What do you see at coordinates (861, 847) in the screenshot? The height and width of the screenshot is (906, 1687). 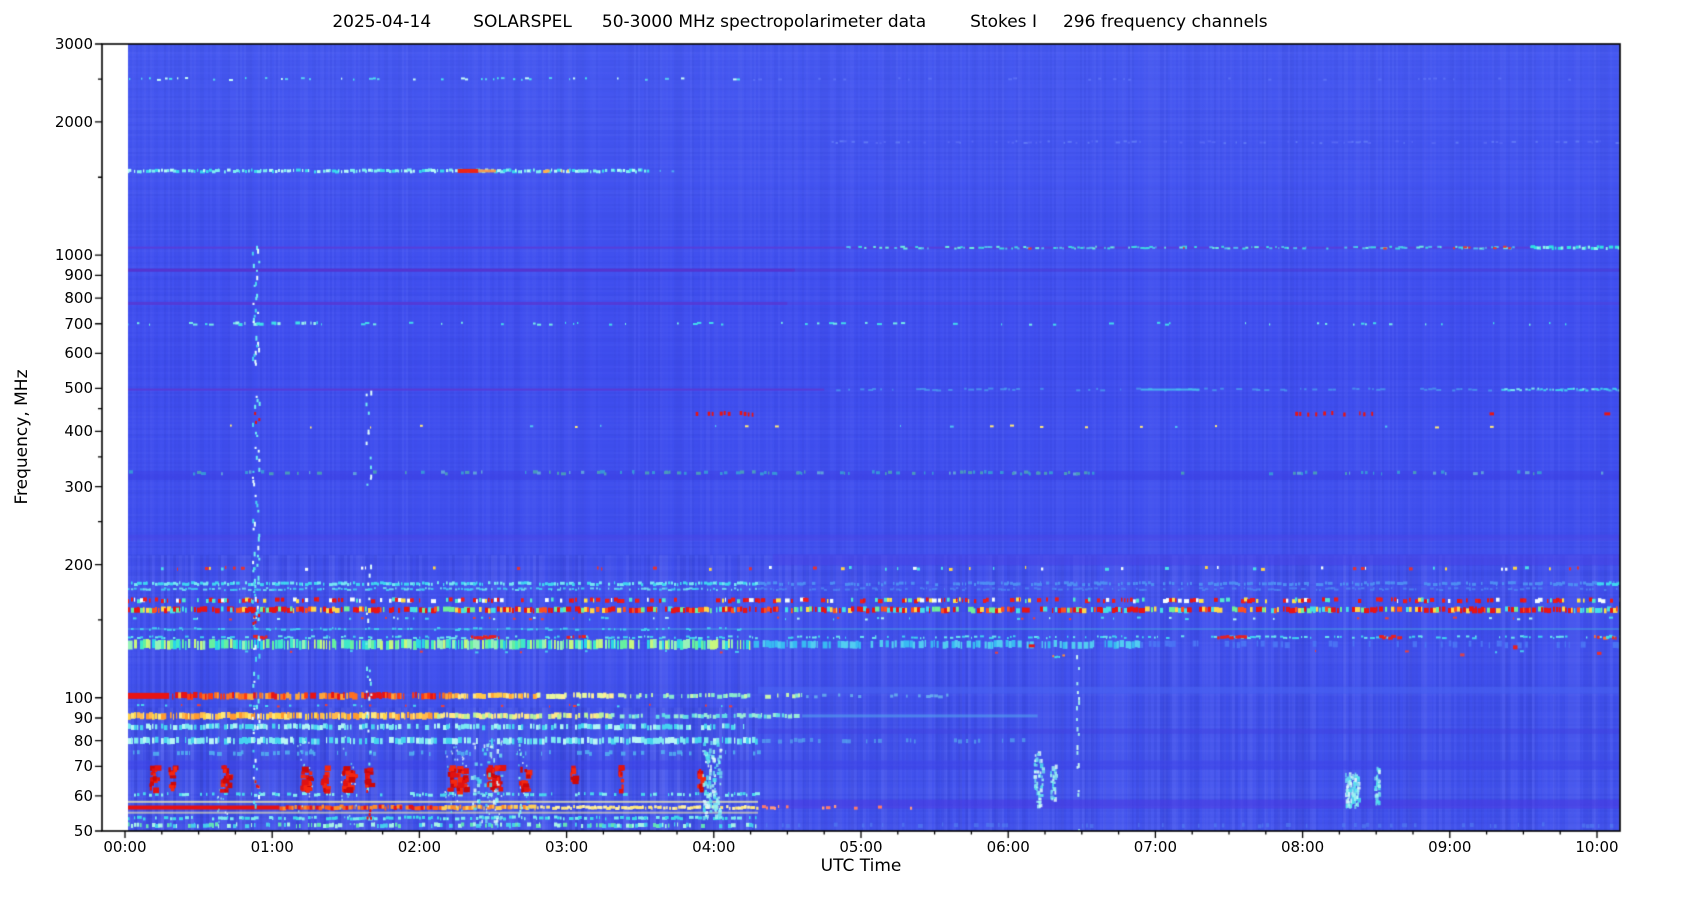 I see `x-tick-label: 05:00` at bounding box center [861, 847].